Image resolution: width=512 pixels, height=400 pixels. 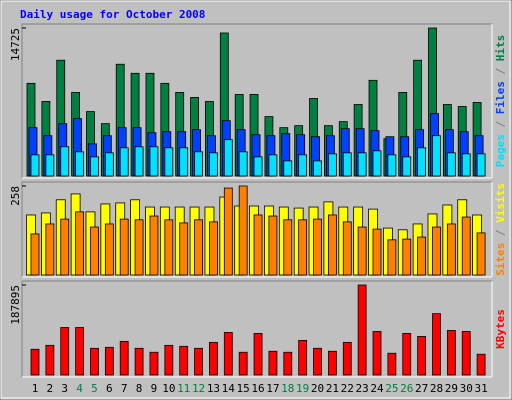 I want to click on x-tick-label: 23, so click(x=362, y=388).